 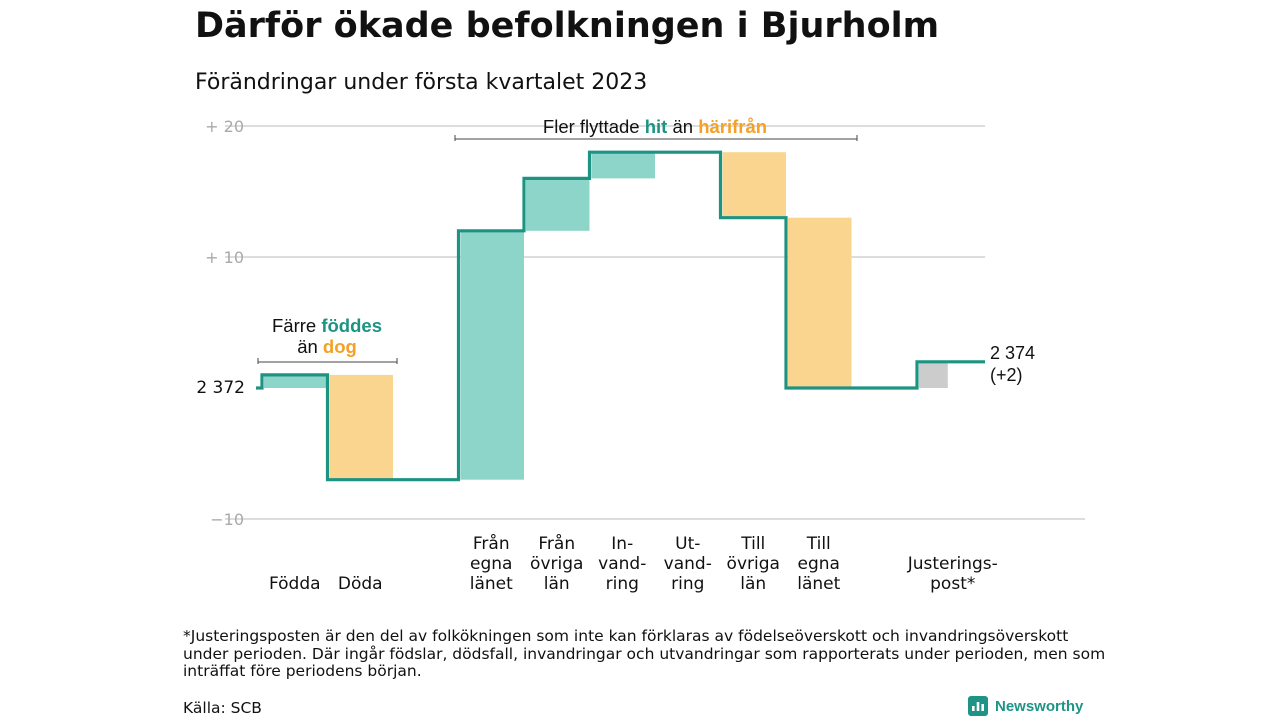 I want to click on source-label: Källa: SCB, so click(x=222, y=708).